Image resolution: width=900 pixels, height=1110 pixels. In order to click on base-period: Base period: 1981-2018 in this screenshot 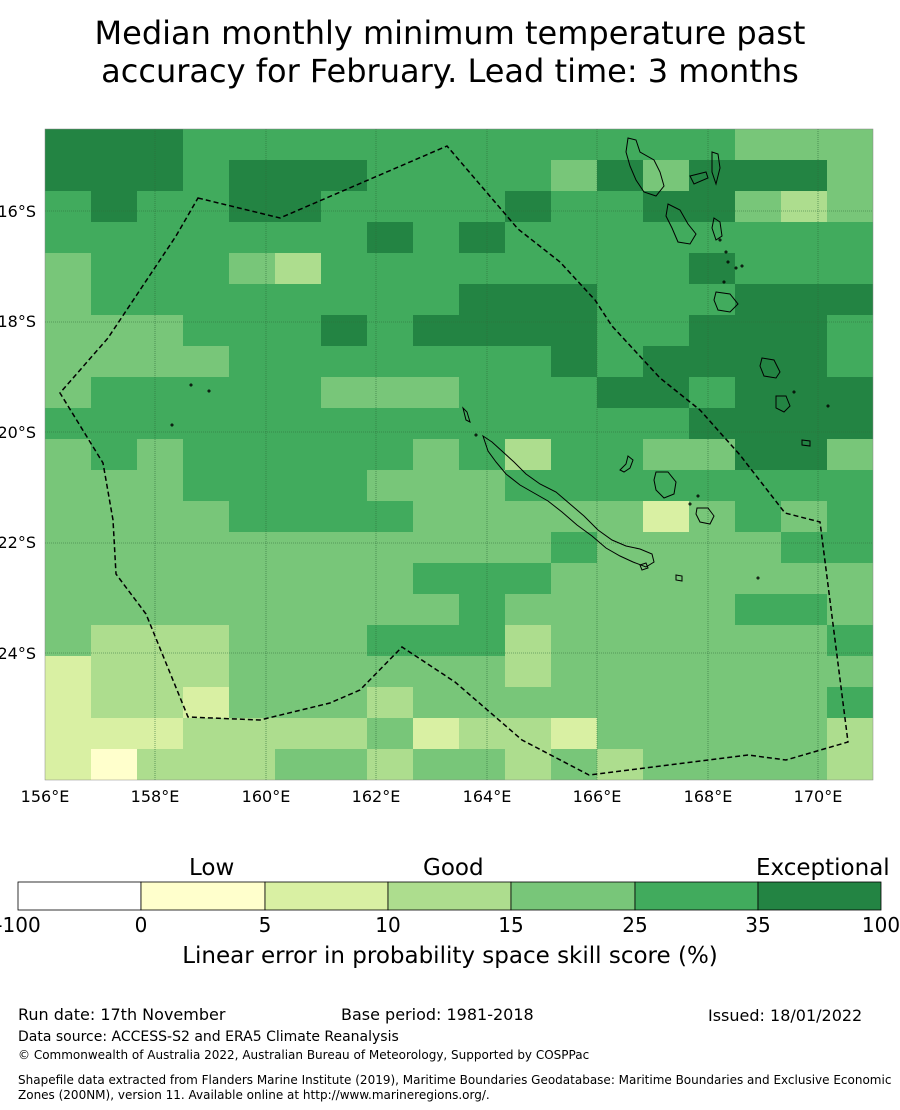, I will do `click(437, 1014)`.